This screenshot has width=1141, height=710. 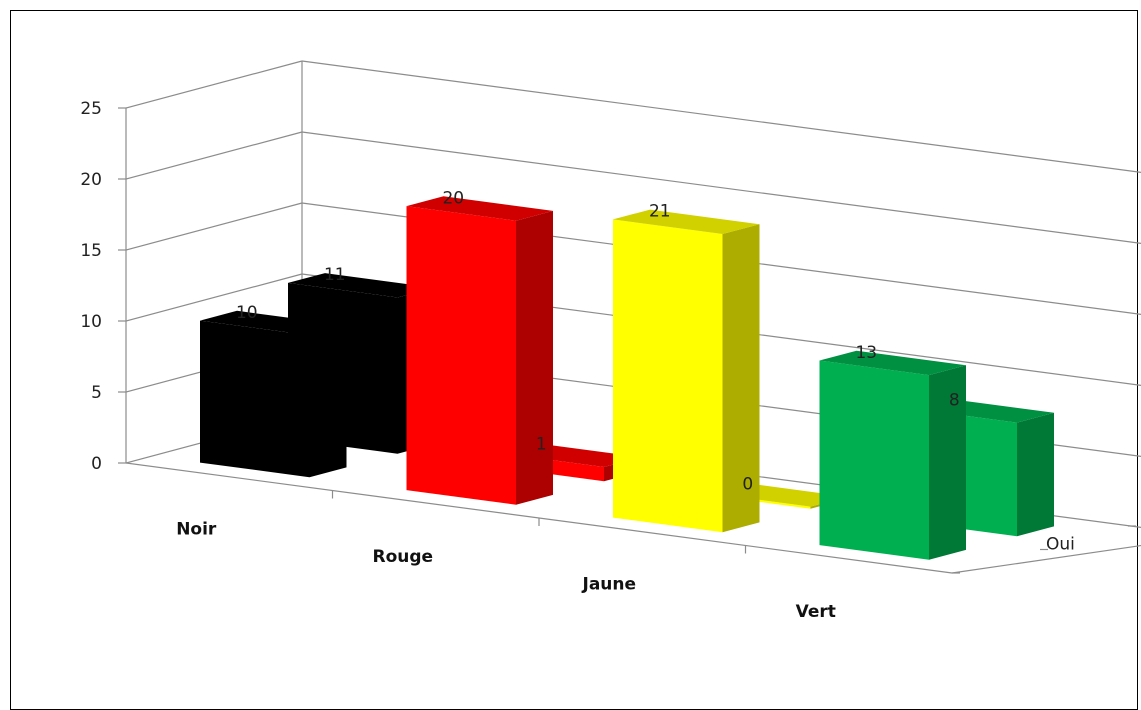 I want to click on category-label: Vert, so click(x=816, y=612).